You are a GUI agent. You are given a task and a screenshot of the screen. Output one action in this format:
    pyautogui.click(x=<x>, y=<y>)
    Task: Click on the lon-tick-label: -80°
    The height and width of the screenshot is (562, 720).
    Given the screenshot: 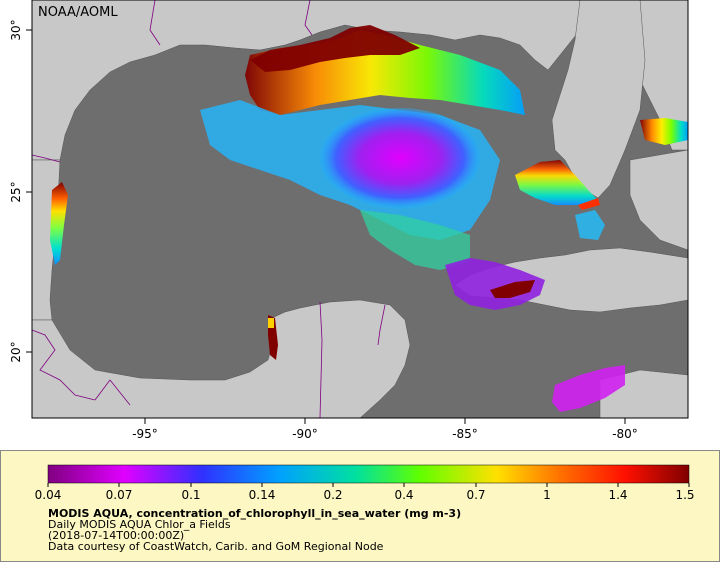 What is the action you would take?
    pyautogui.click(x=625, y=434)
    